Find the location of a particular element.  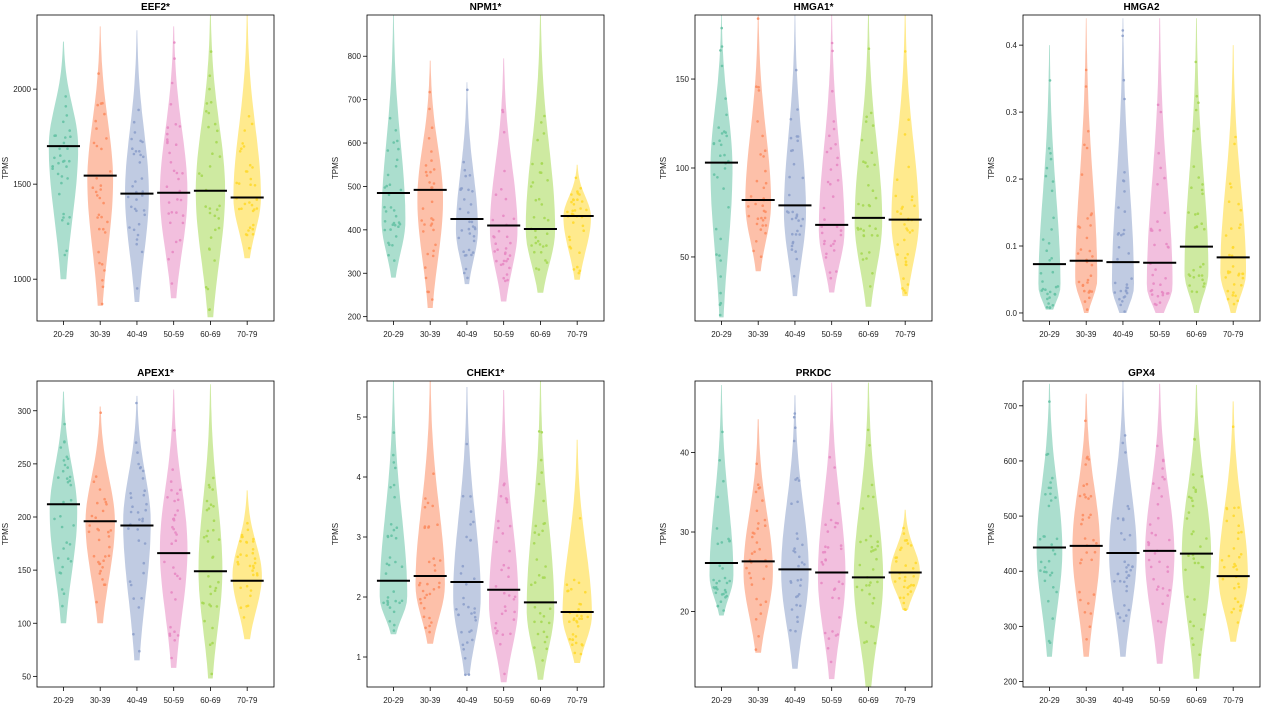

y-tick-label: 700 is located at coordinates (1011, 406).